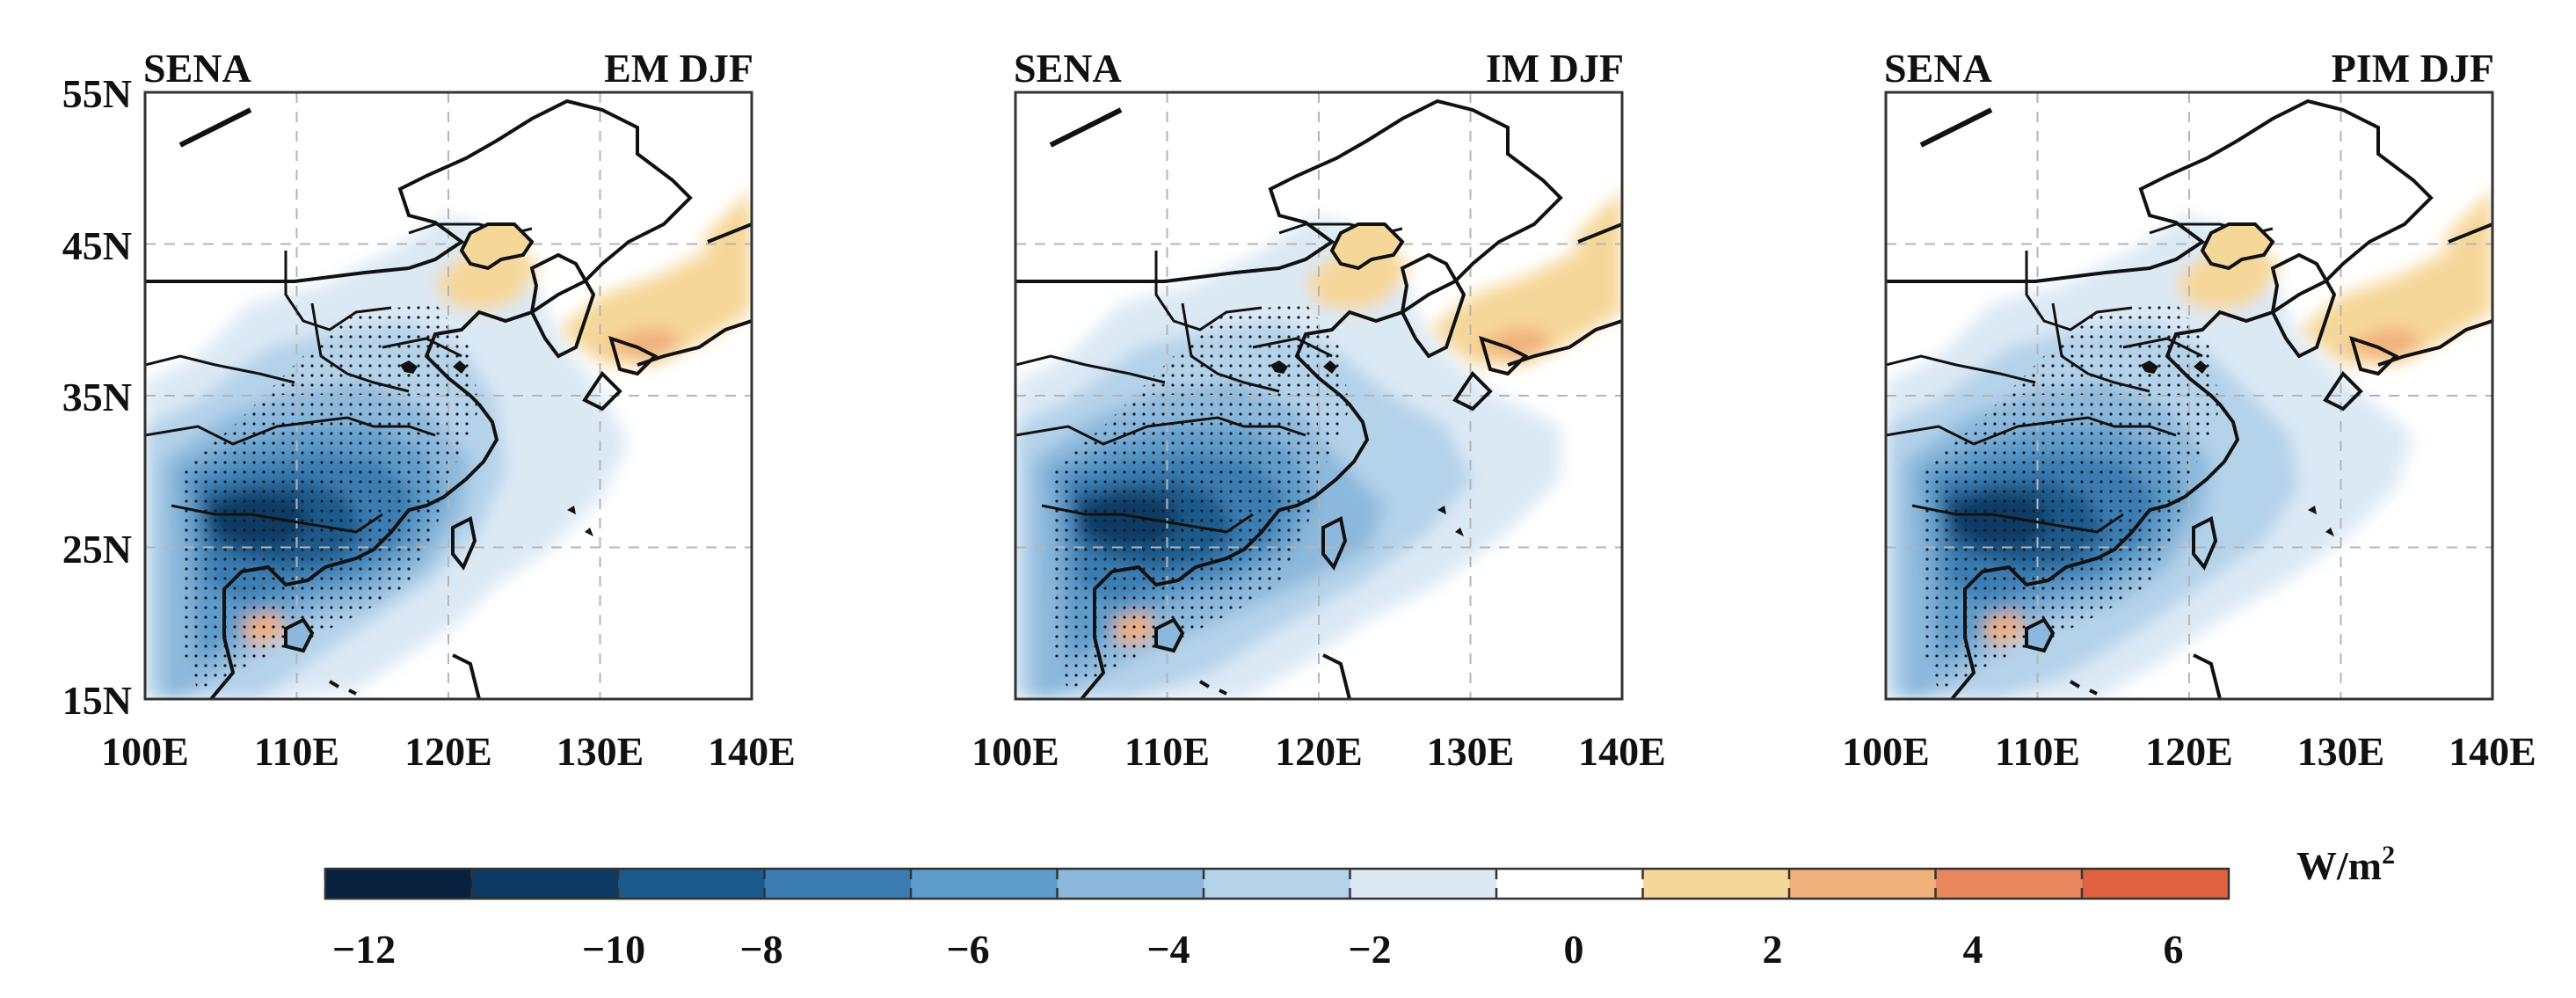 The image size is (2576, 998). I want to click on colorbar-tick-label: −6, so click(967, 949).